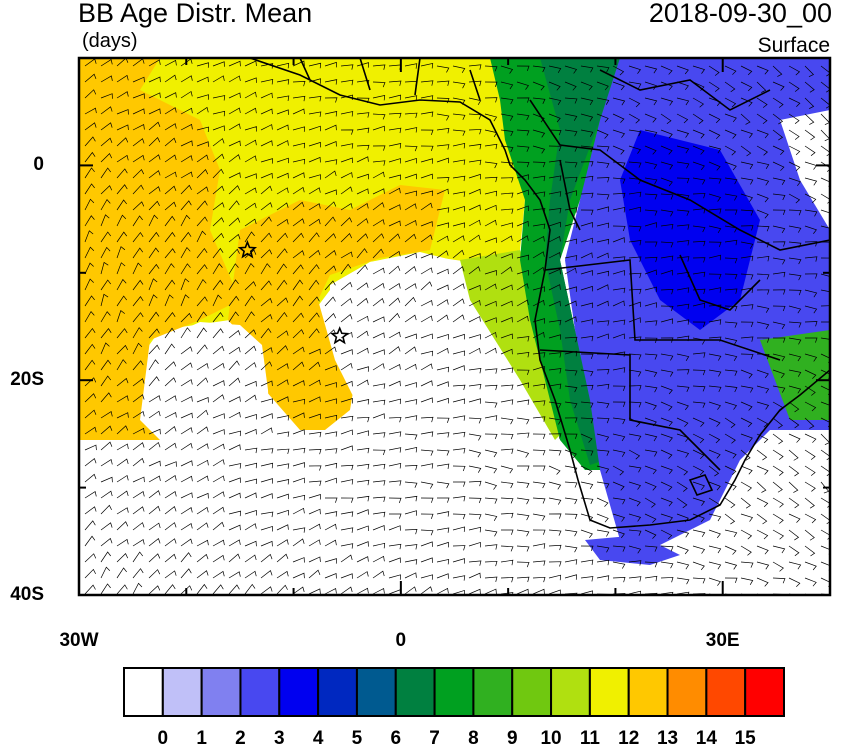  Describe the element at coordinates (473, 738) in the screenshot. I see `colorbar-label-8: 8` at that location.